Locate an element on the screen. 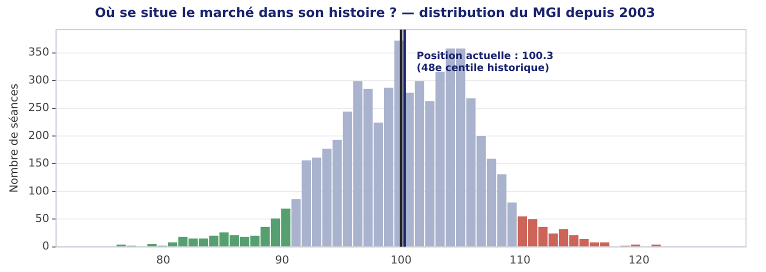 Image resolution: width=766 pixels, height=272 pixels. y-tick-label: 300 is located at coordinates (39, 79).